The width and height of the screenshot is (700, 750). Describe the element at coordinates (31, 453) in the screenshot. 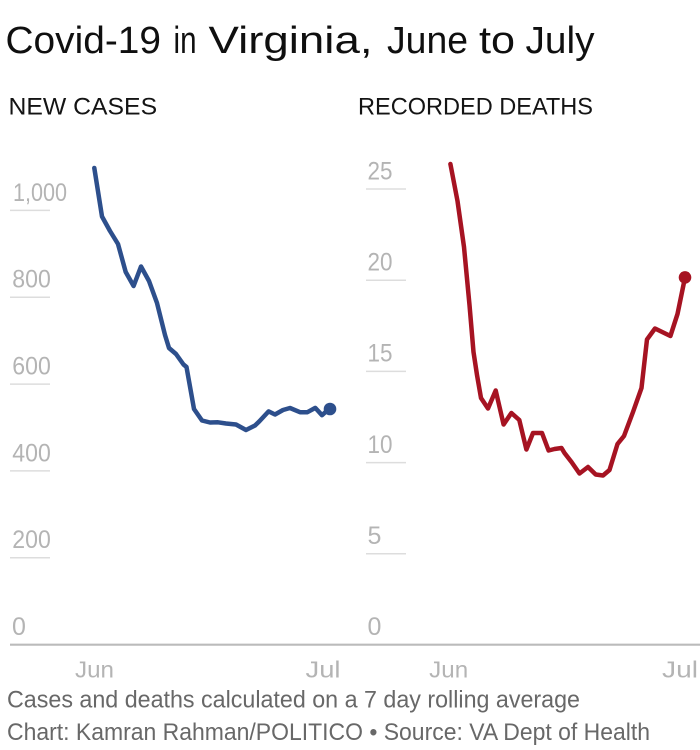

I see `svg-text: 400` at that location.